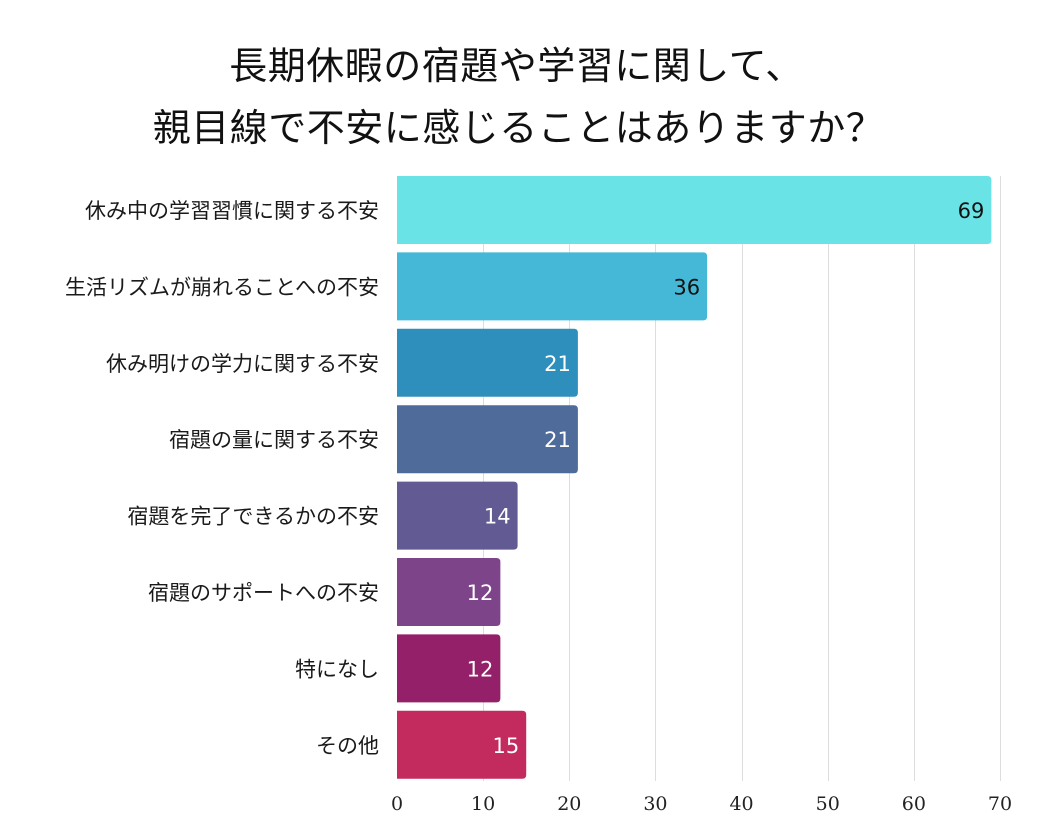 The height and width of the screenshot is (833, 1037). I want to click on bar-value-label: 36, so click(686, 287).